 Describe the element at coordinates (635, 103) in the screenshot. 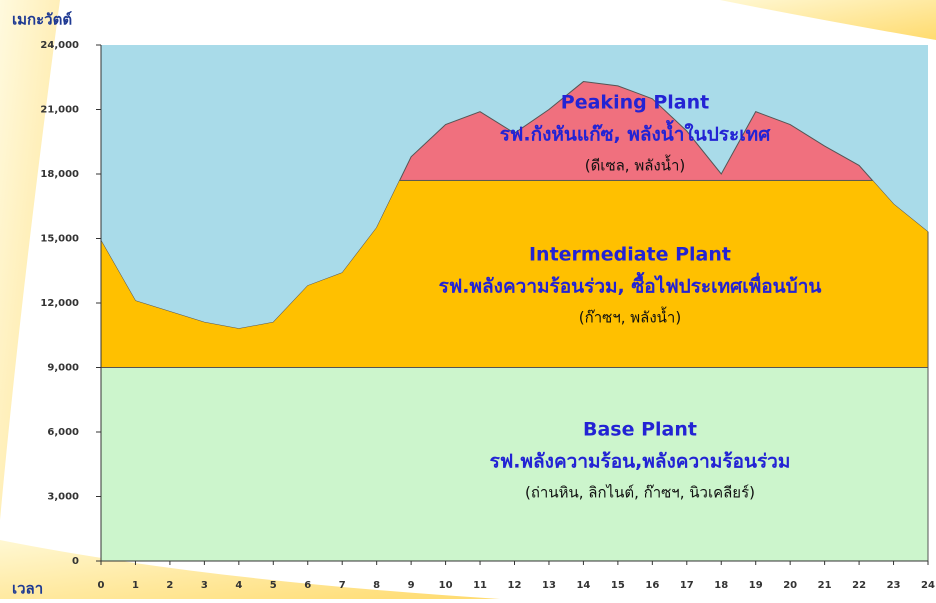

I see `layer-name: Peaking Plant` at that location.